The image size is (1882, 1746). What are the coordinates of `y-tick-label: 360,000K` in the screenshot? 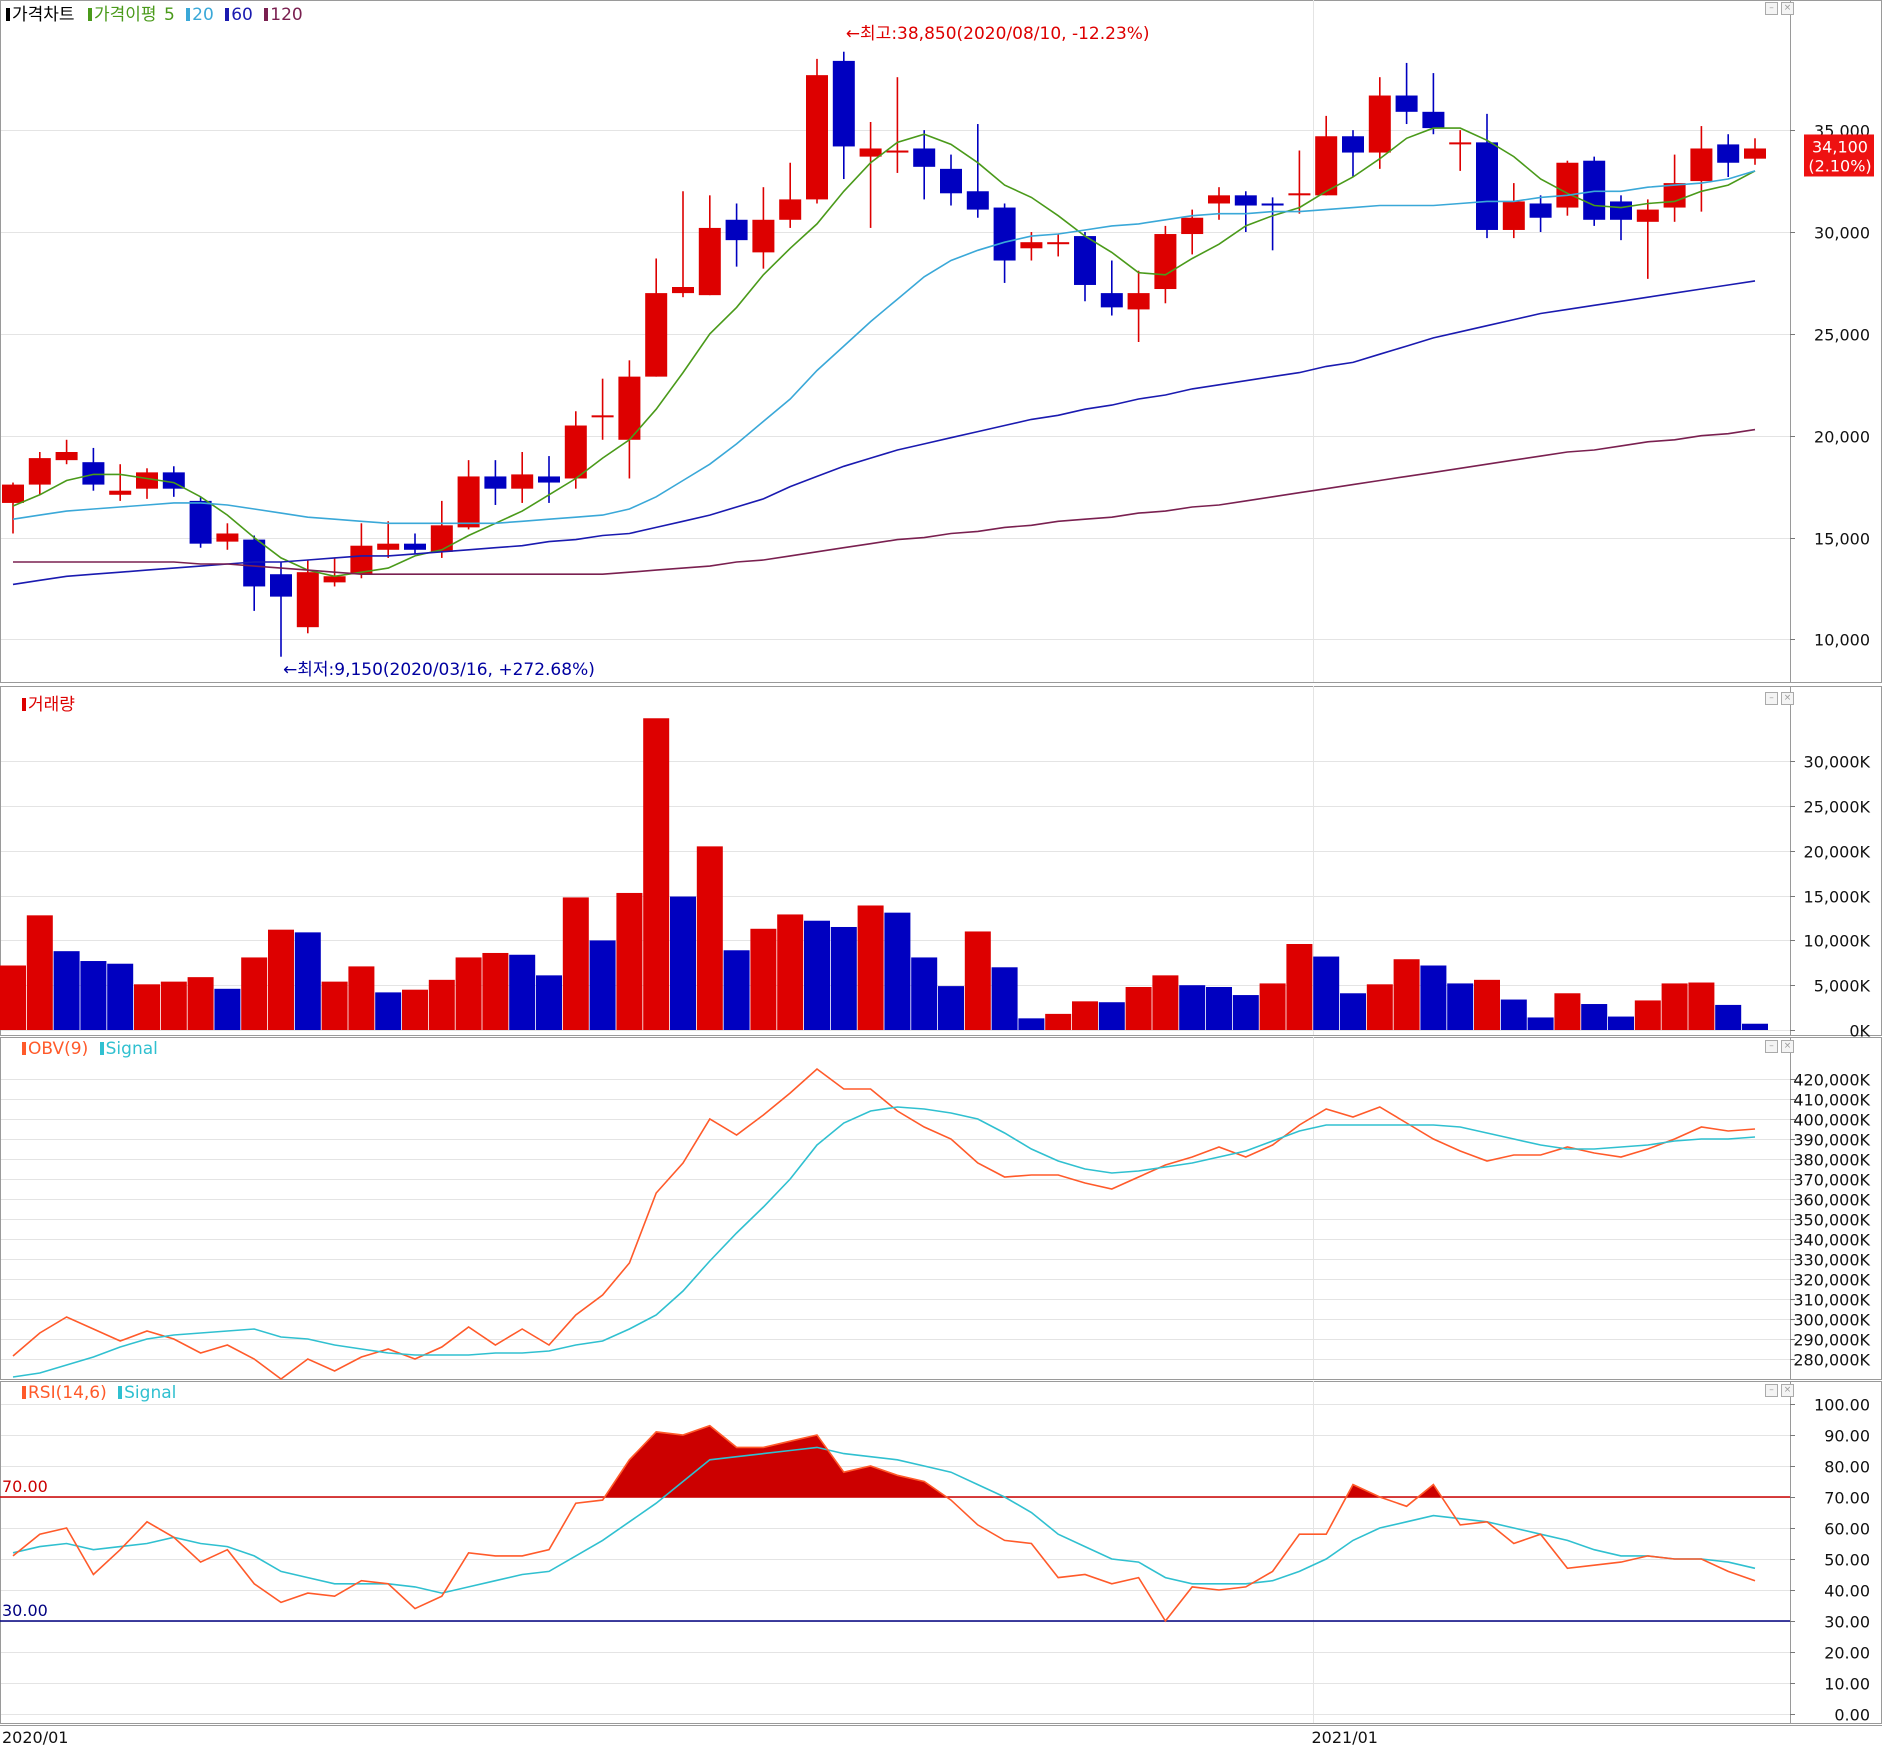 It's located at (1831, 1200).